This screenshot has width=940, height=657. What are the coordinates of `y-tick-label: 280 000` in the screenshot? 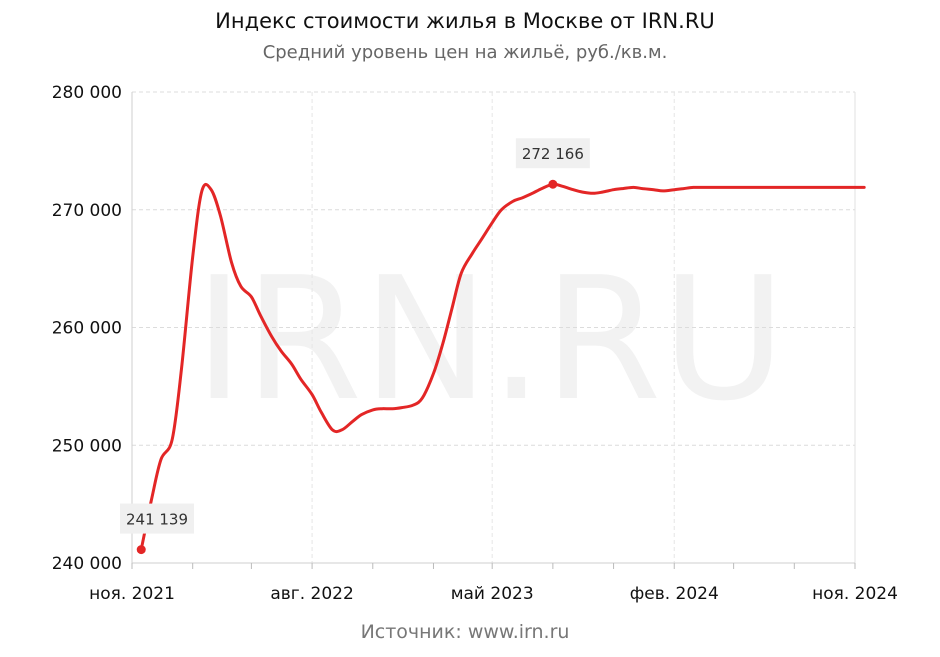 It's located at (87, 93).